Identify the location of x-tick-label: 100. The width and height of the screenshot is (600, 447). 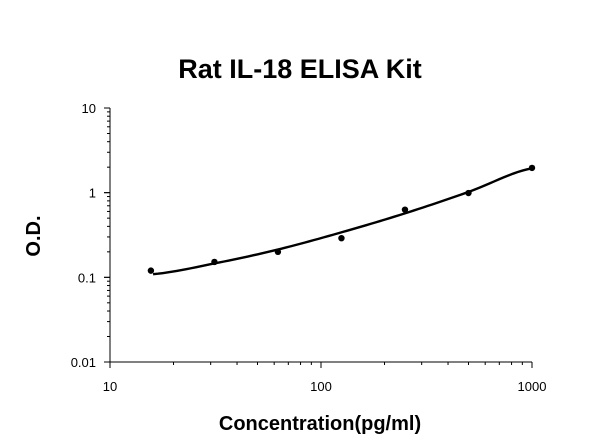
(321, 386).